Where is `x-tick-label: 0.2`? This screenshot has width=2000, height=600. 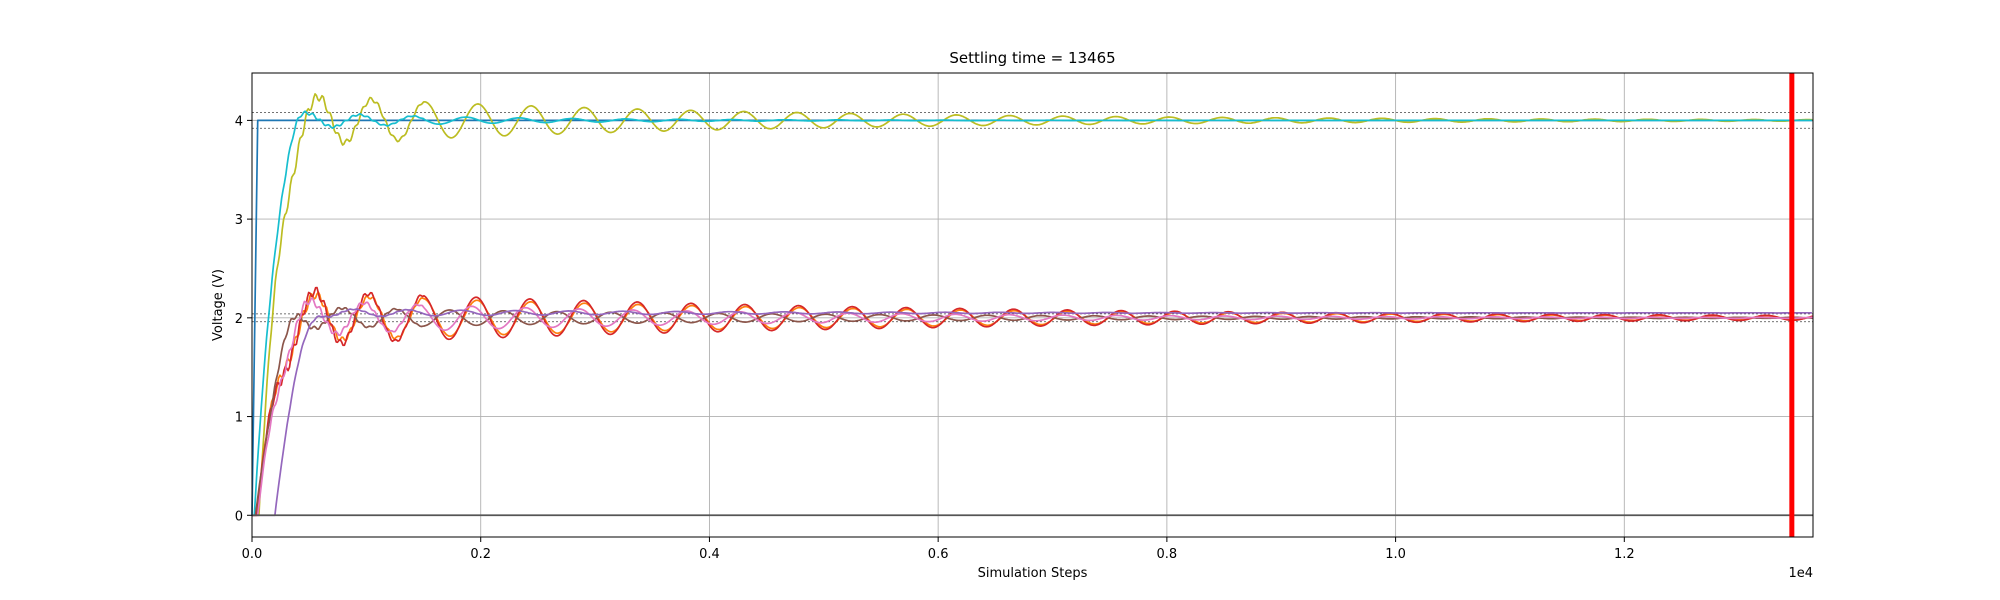 x-tick-label: 0.2 is located at coordinates (480, 554).